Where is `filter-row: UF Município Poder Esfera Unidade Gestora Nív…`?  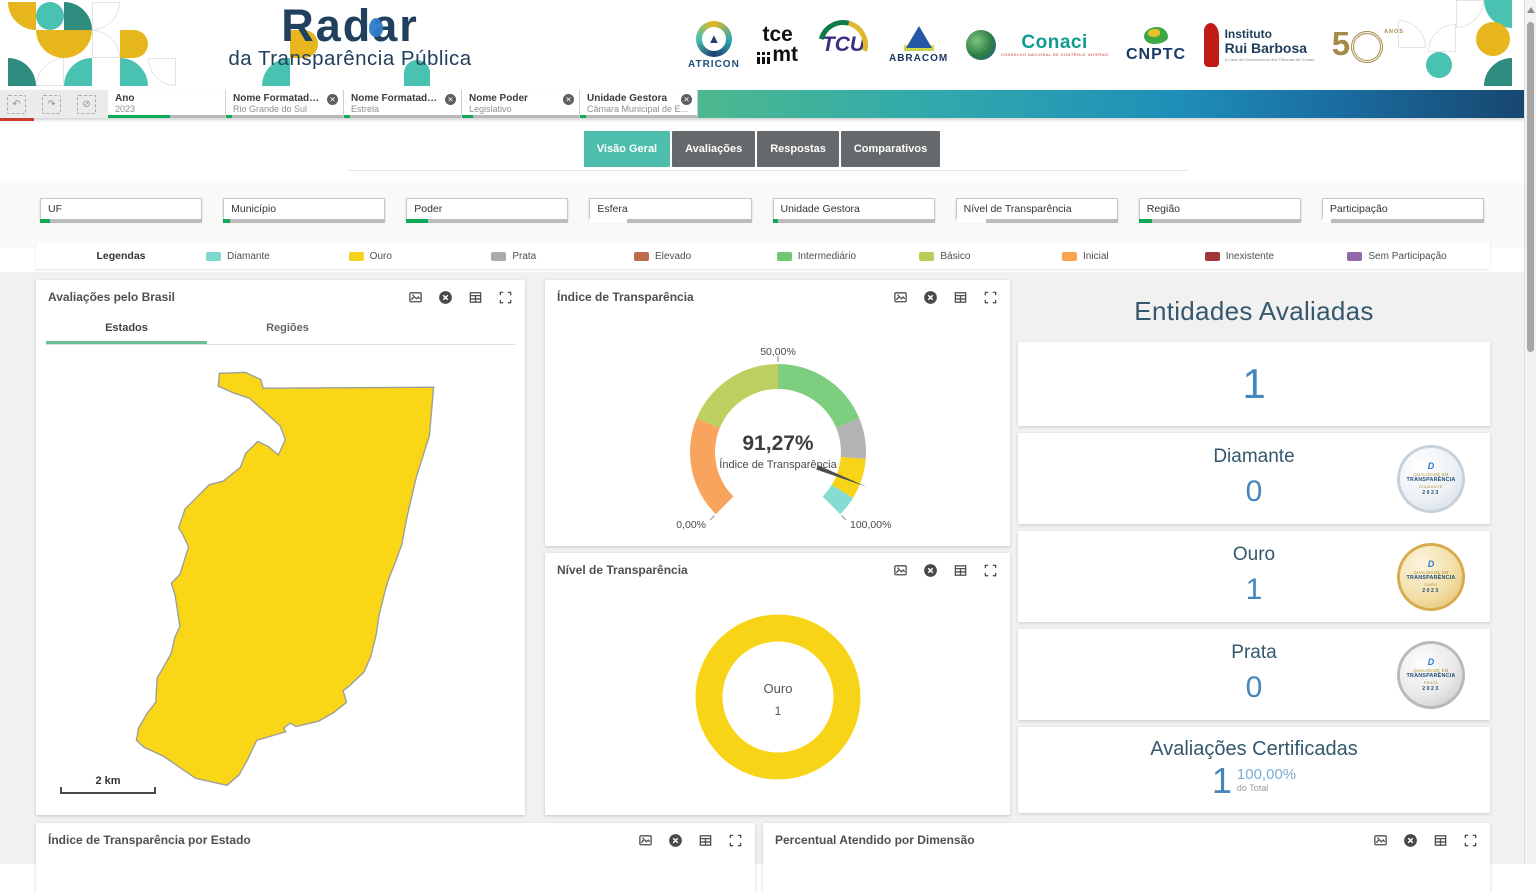 filter-row: UF Município Poder Esfera Unidade Gestora Nív… is located at coordinates (762, 210).